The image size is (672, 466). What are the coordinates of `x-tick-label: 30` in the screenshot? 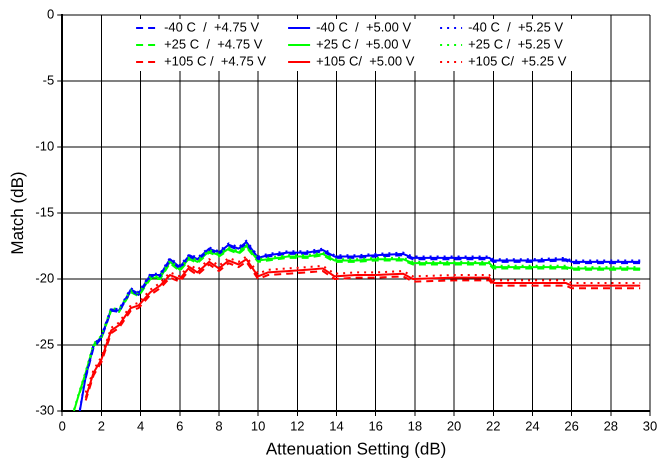 It's located at (650, 426).